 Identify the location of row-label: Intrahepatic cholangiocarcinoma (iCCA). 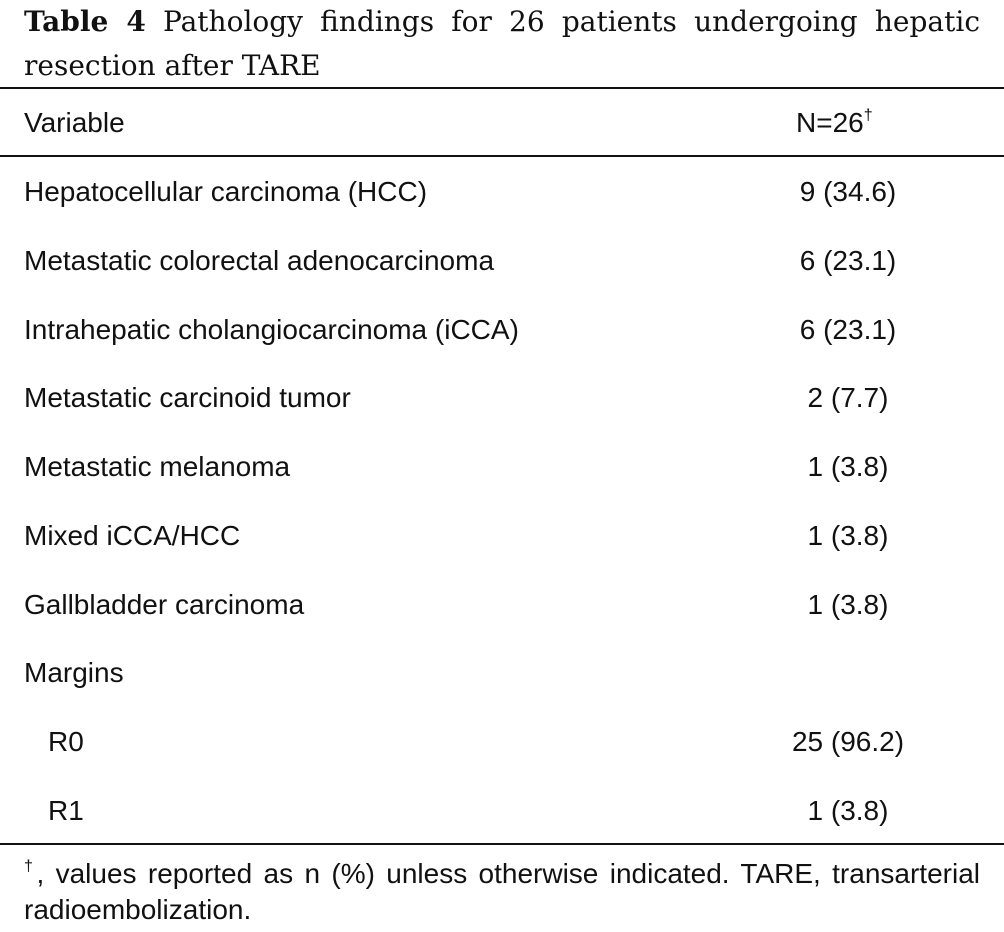
(271, 329).